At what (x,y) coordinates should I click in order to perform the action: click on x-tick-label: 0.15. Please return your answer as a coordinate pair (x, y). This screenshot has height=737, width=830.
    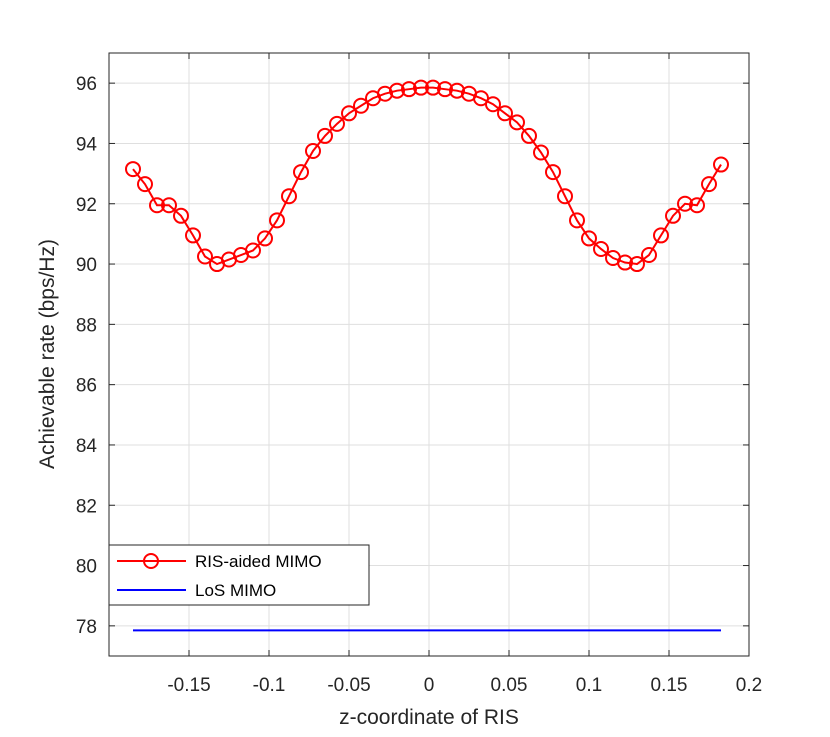
    Looking at the image, I should click on (669, 685).